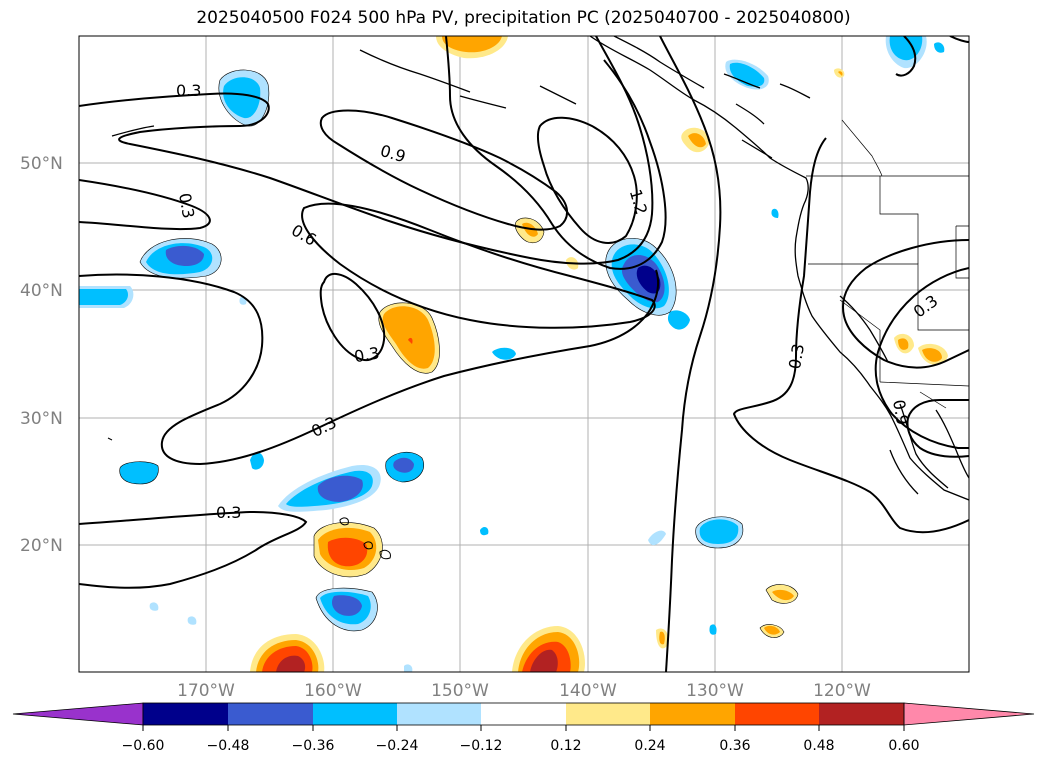 This screenshot has height=765, width=1047. What do you see at coordinates (842, 691) in the screenshot?
I see `lon-label: 120°W` at bounding box center [842, 691].